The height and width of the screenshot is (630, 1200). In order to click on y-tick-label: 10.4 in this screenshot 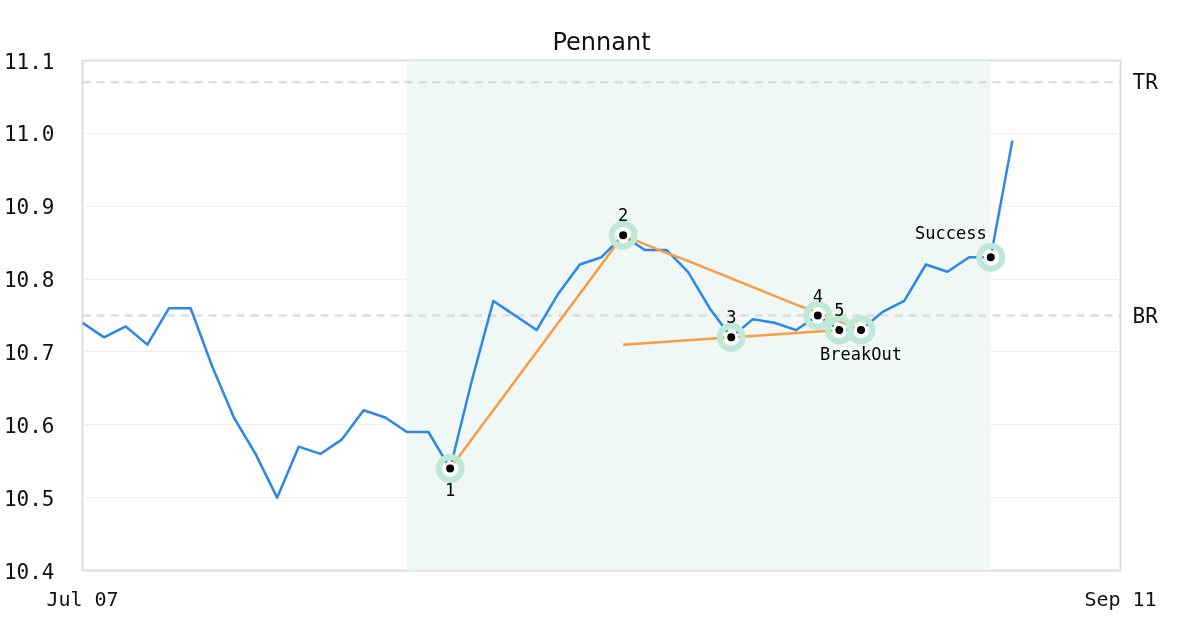, I will do `click(29, 571)`.